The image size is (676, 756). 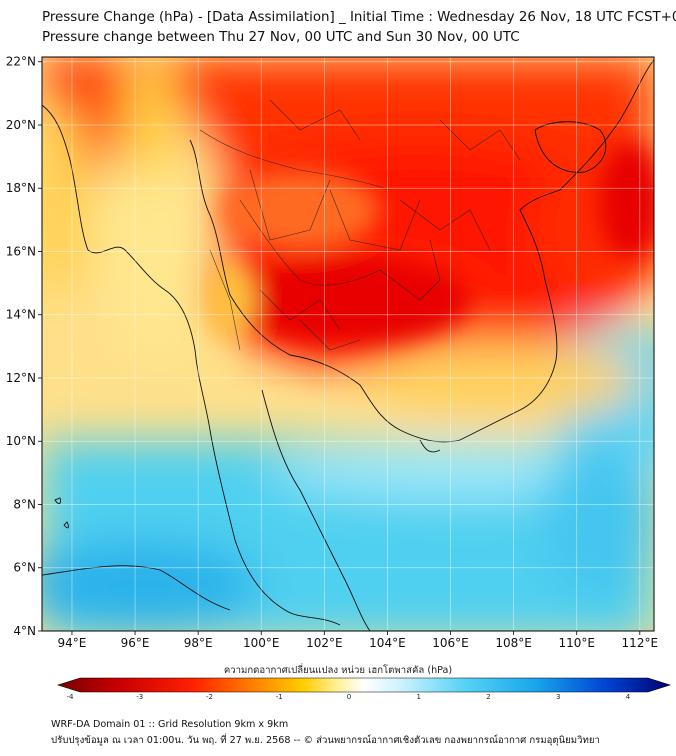 I want to click on colorbar-tick-label: 2, so click(x=488, y=696).